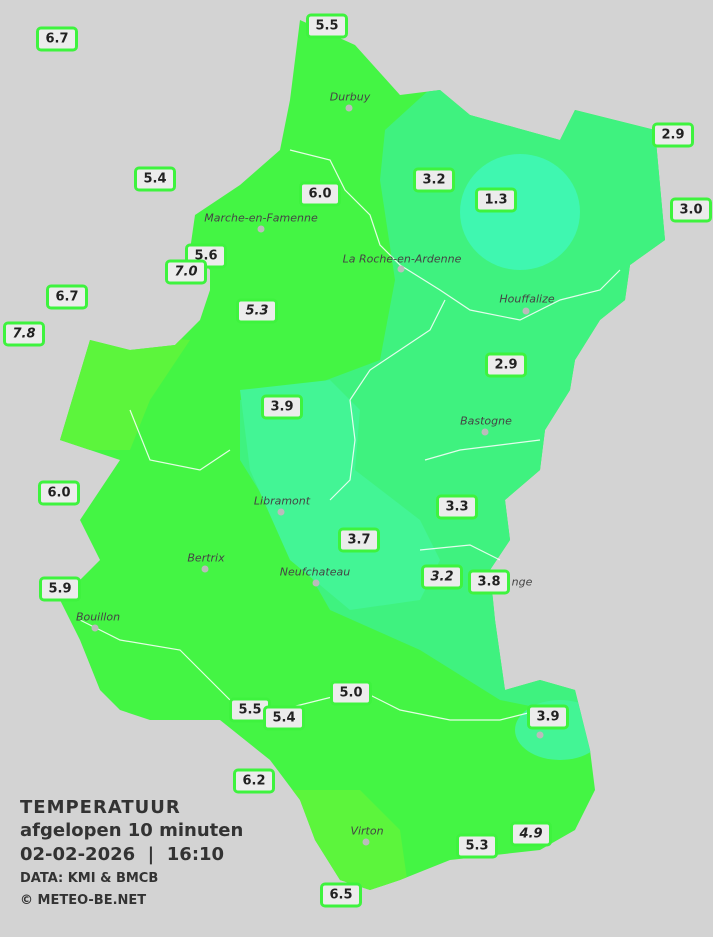 The height and width of the screenshot is (937, 713). Describe the element at coordinates (261, 218) in the screenshot. I see `town-marche-en-famenne: Marche-en-Famenne` at that location.